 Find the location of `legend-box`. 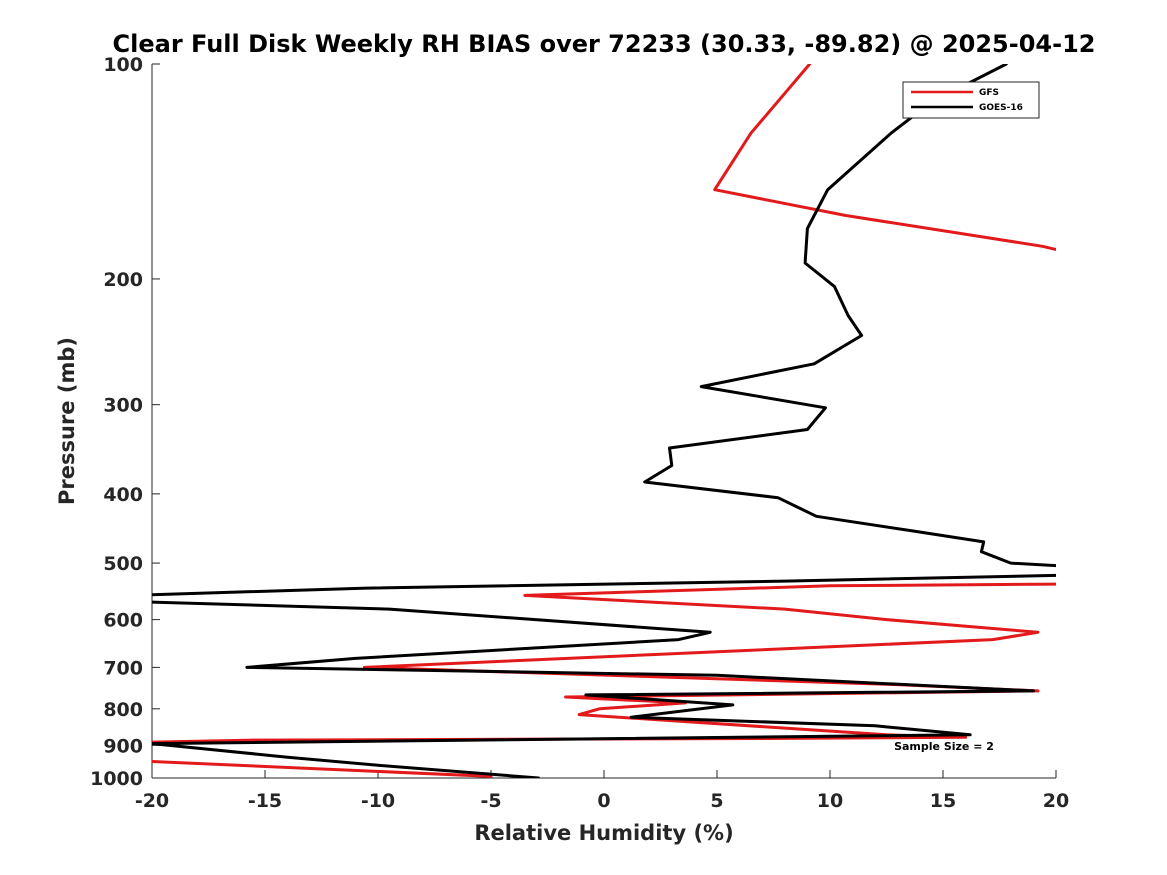

legend-box is located at coordinates (971, 100).